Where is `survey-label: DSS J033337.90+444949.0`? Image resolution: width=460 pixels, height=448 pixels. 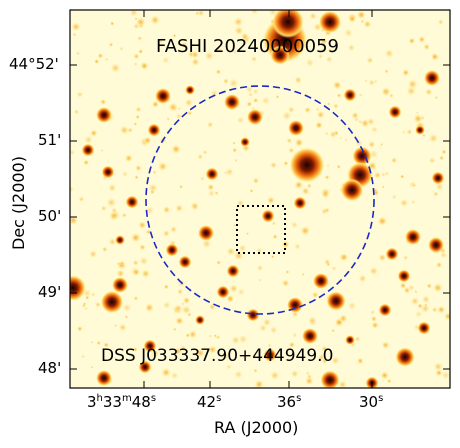 survey-label: DSS J033337.90+444949.0 is located at coordinates (217, 356).